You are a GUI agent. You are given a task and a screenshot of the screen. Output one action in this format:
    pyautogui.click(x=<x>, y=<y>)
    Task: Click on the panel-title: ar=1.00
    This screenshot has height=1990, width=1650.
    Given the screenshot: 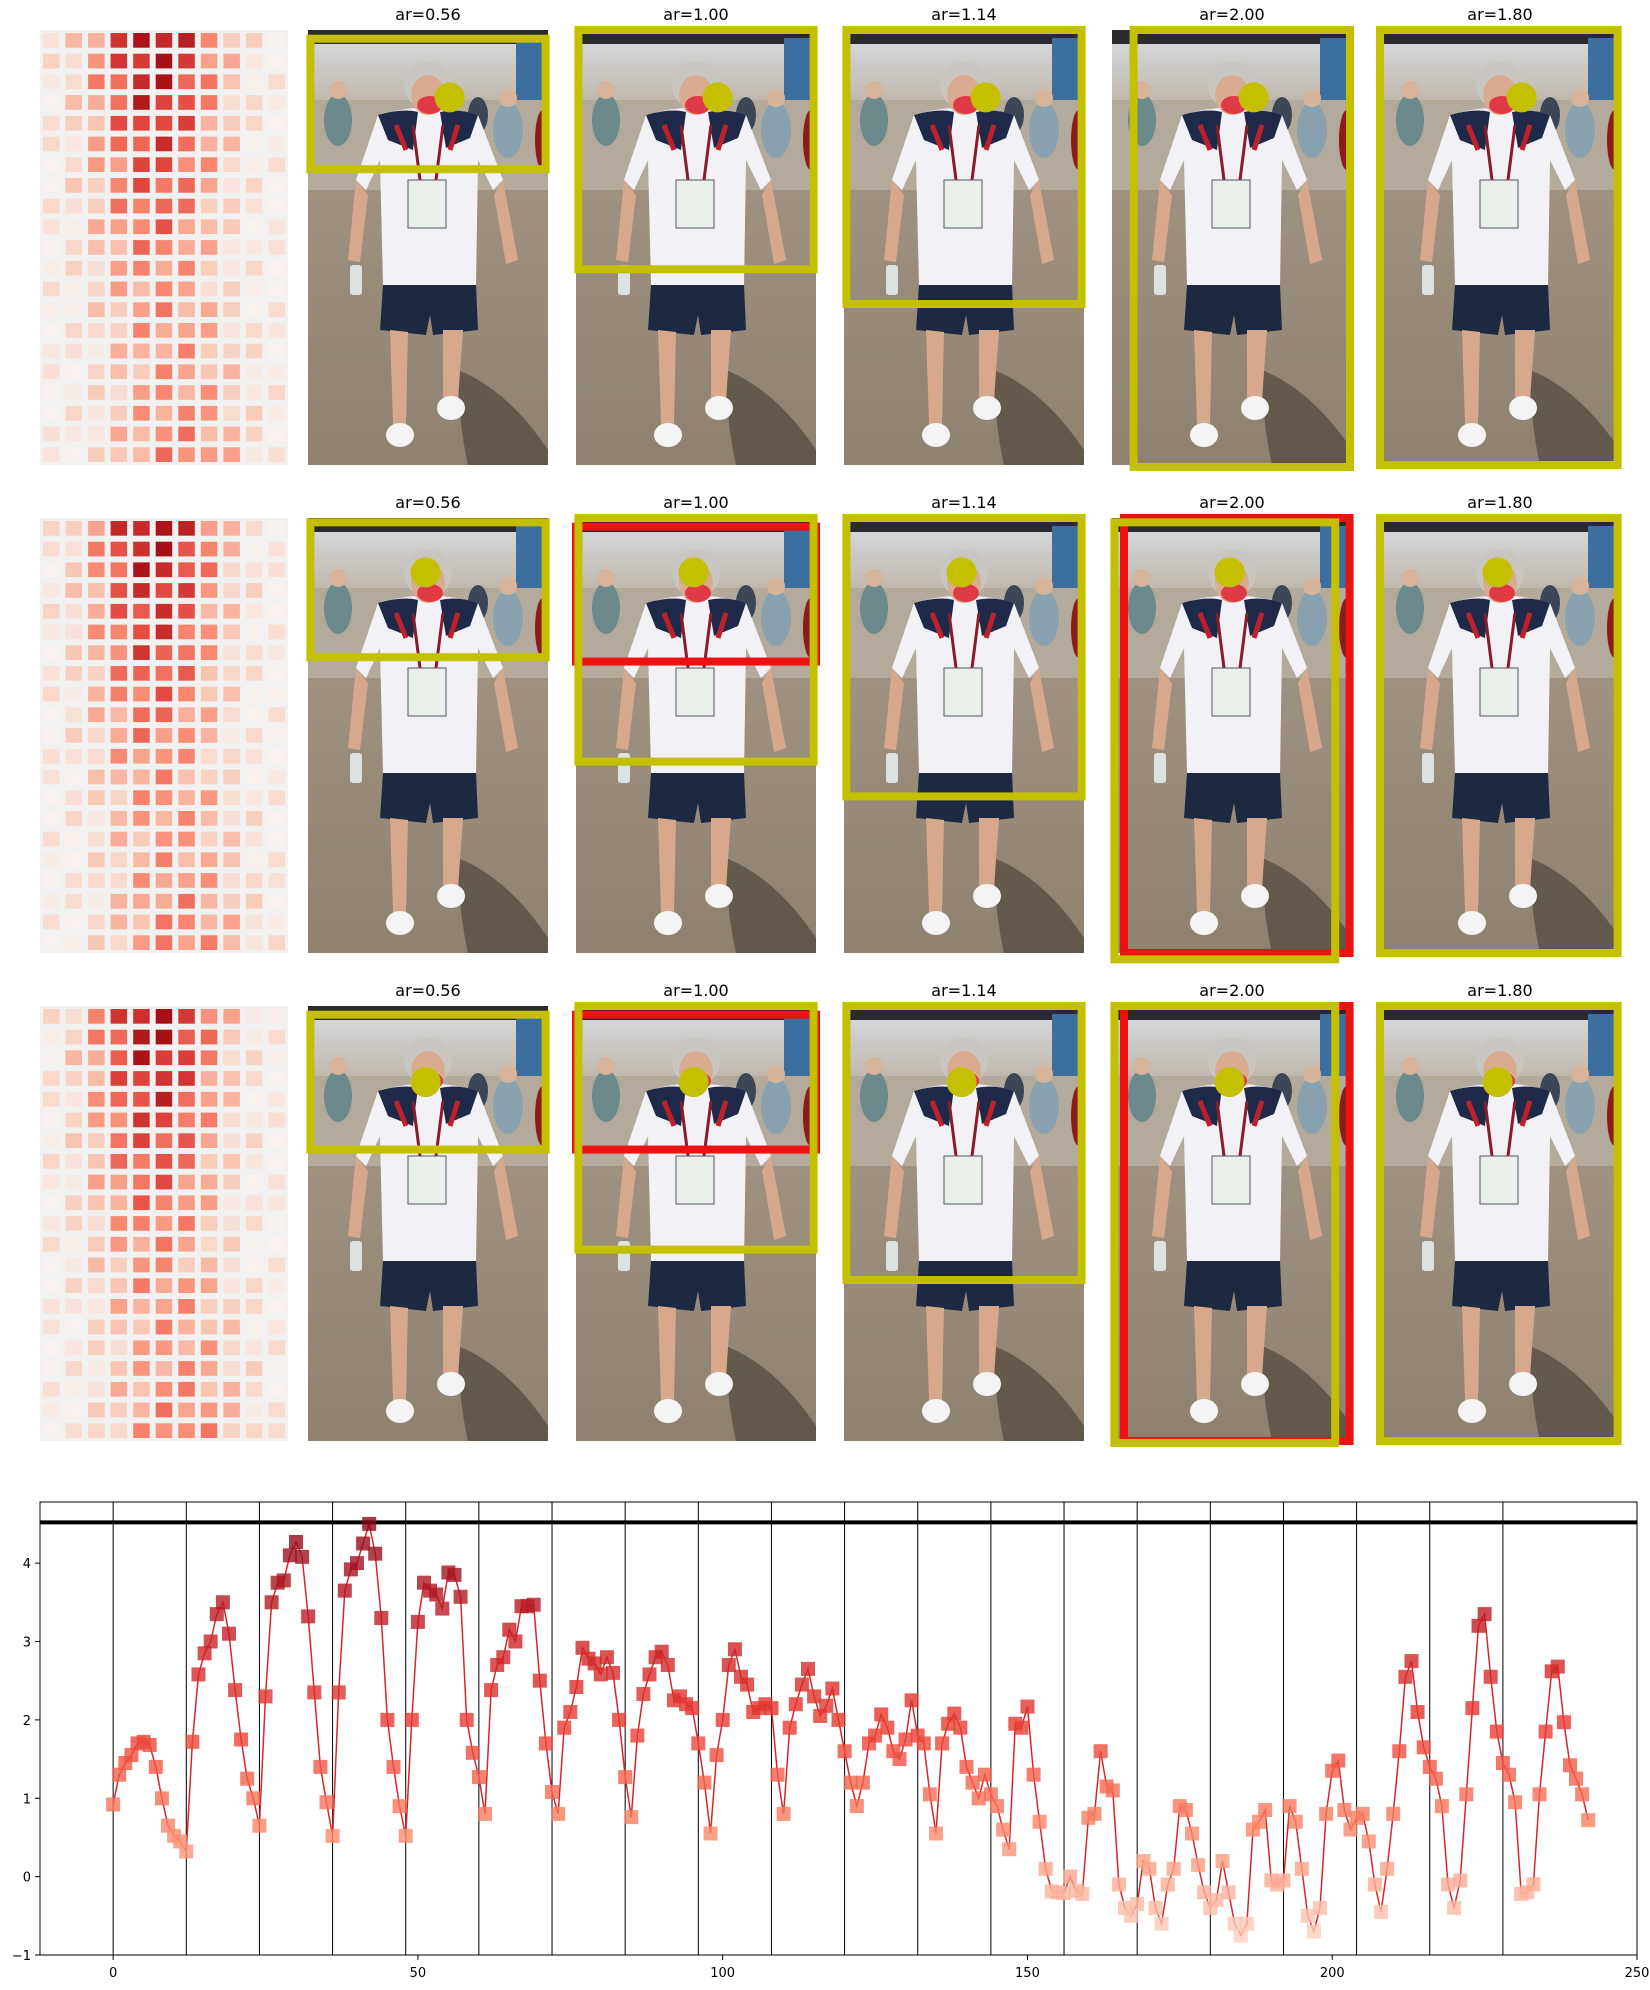 What is the action you would take?
    pyautogui.click(x=695, y=14)
    